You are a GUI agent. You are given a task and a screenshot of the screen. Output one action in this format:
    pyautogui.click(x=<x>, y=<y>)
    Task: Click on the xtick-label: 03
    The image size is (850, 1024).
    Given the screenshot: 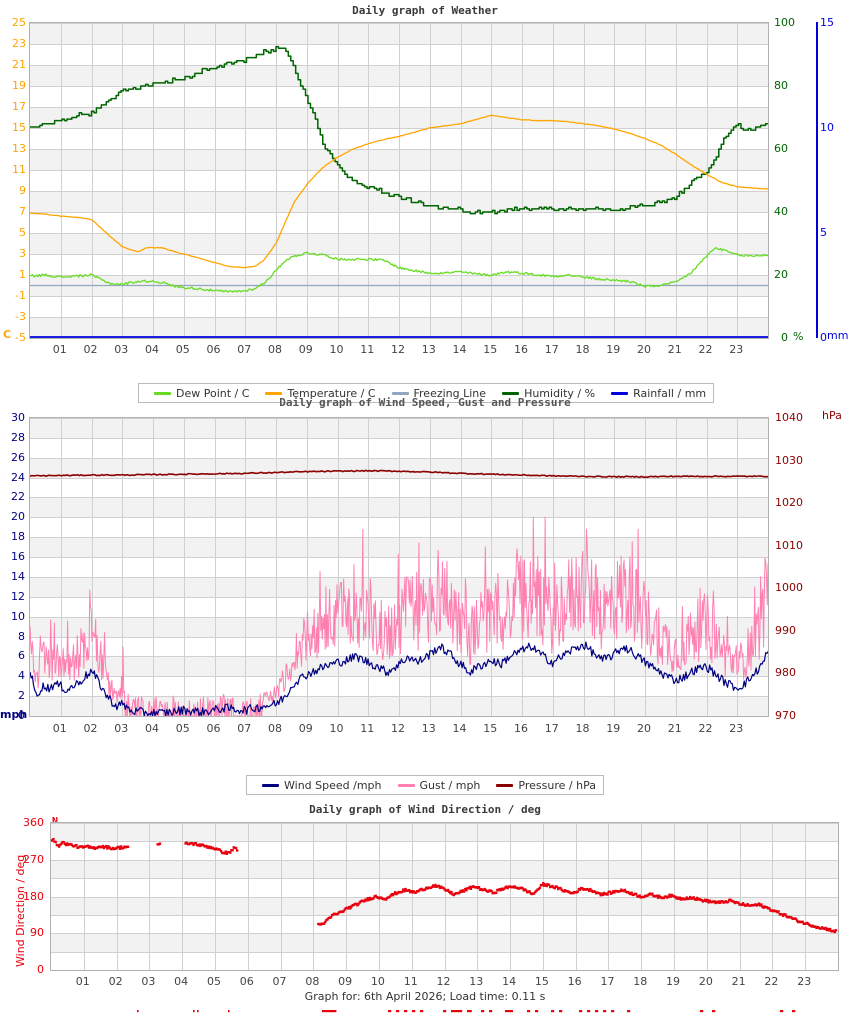 What is the action you would take?
    pyautogui.click(x=121, y=349)
    